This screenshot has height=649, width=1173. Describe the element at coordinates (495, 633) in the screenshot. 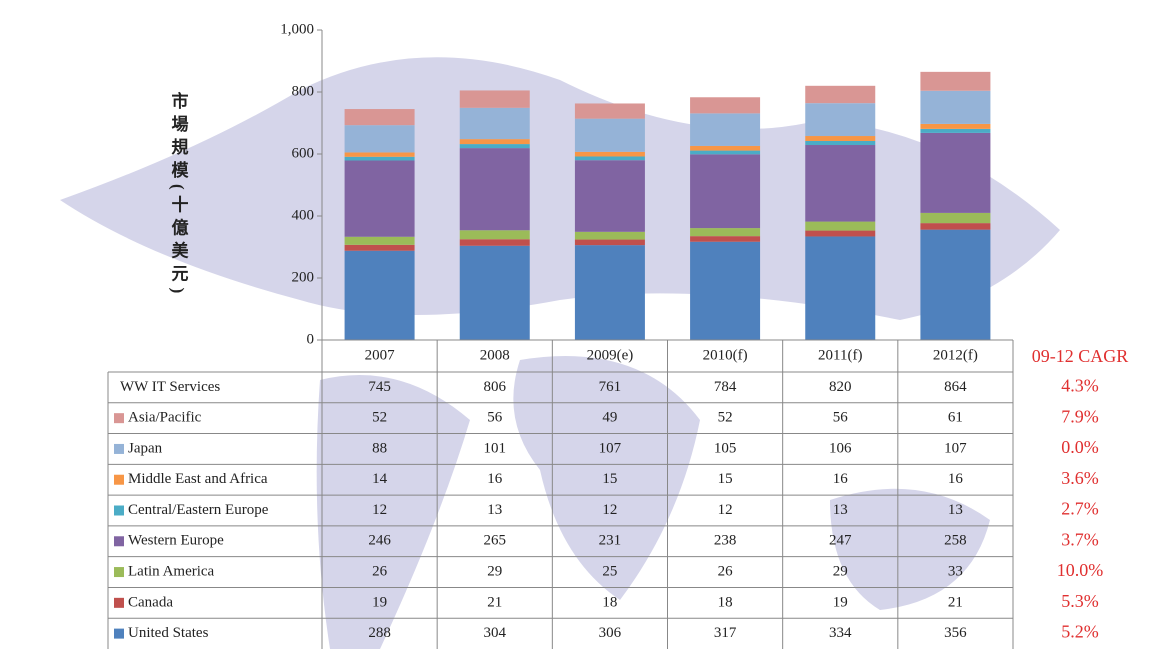

I see `table-cell: 304` at that location.